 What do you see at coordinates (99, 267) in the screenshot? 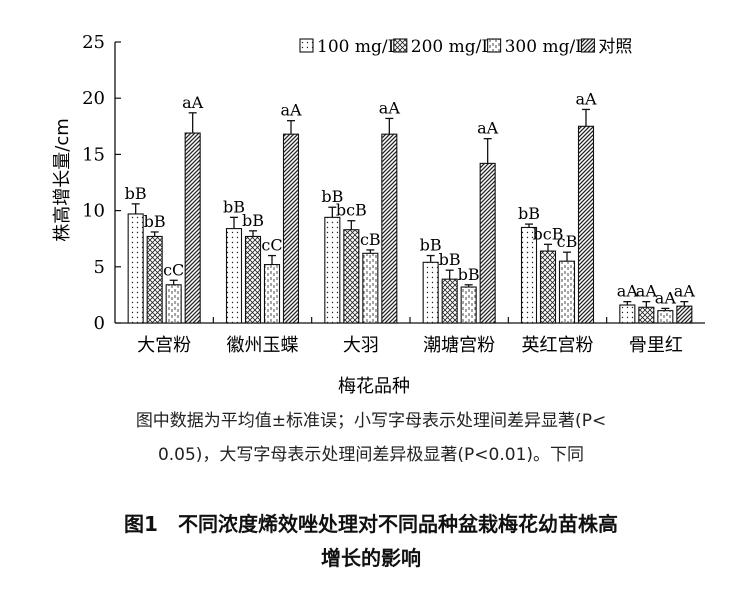
I see `y-tick-label: 5` at bounding box center [99, 267].